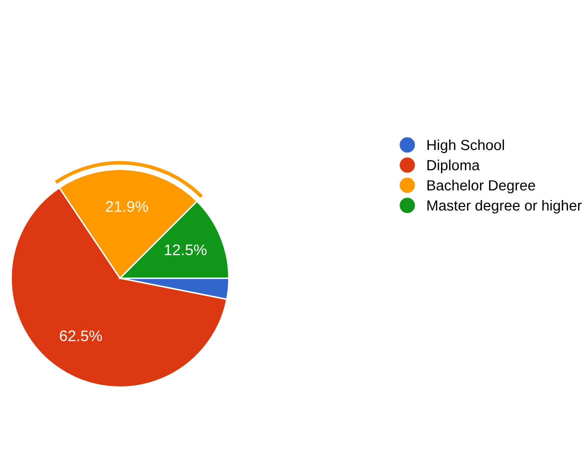 Image resolution: width=584 pixels, height=468 pixels. Describe the element at coordinates (185, 250) in the screenshot. I see `data-label: 12.5%` at that location.